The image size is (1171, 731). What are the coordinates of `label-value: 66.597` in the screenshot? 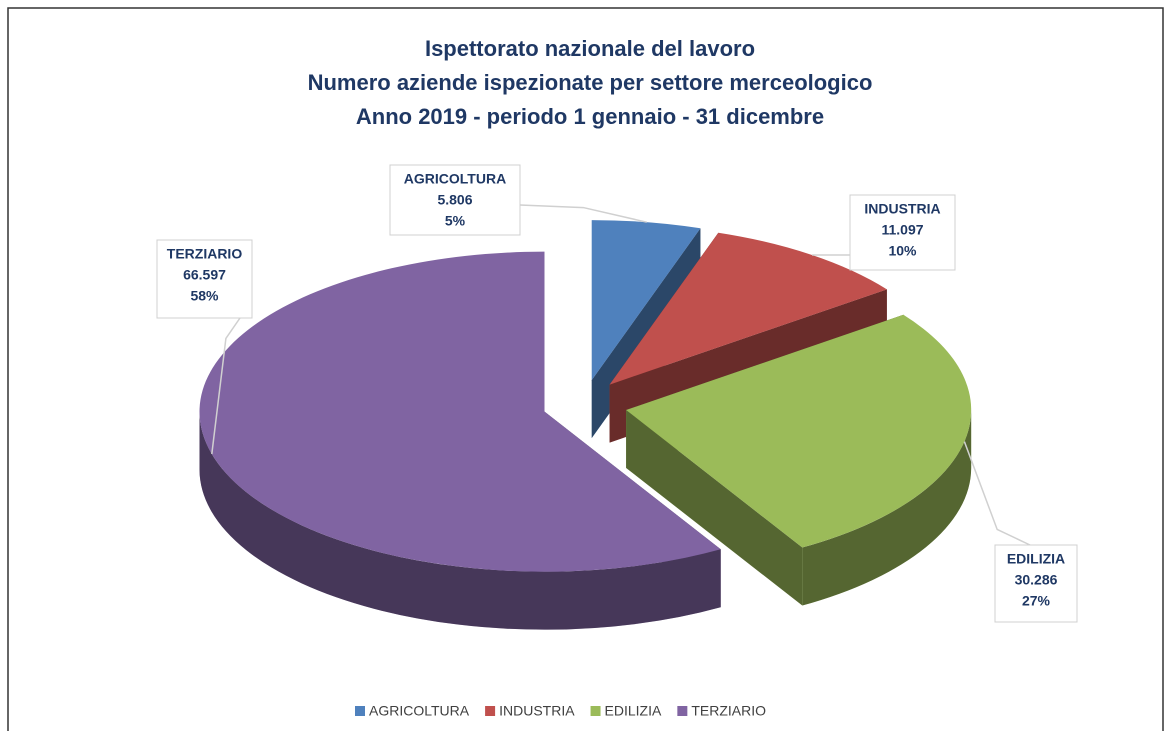 It's located at (204, 275).